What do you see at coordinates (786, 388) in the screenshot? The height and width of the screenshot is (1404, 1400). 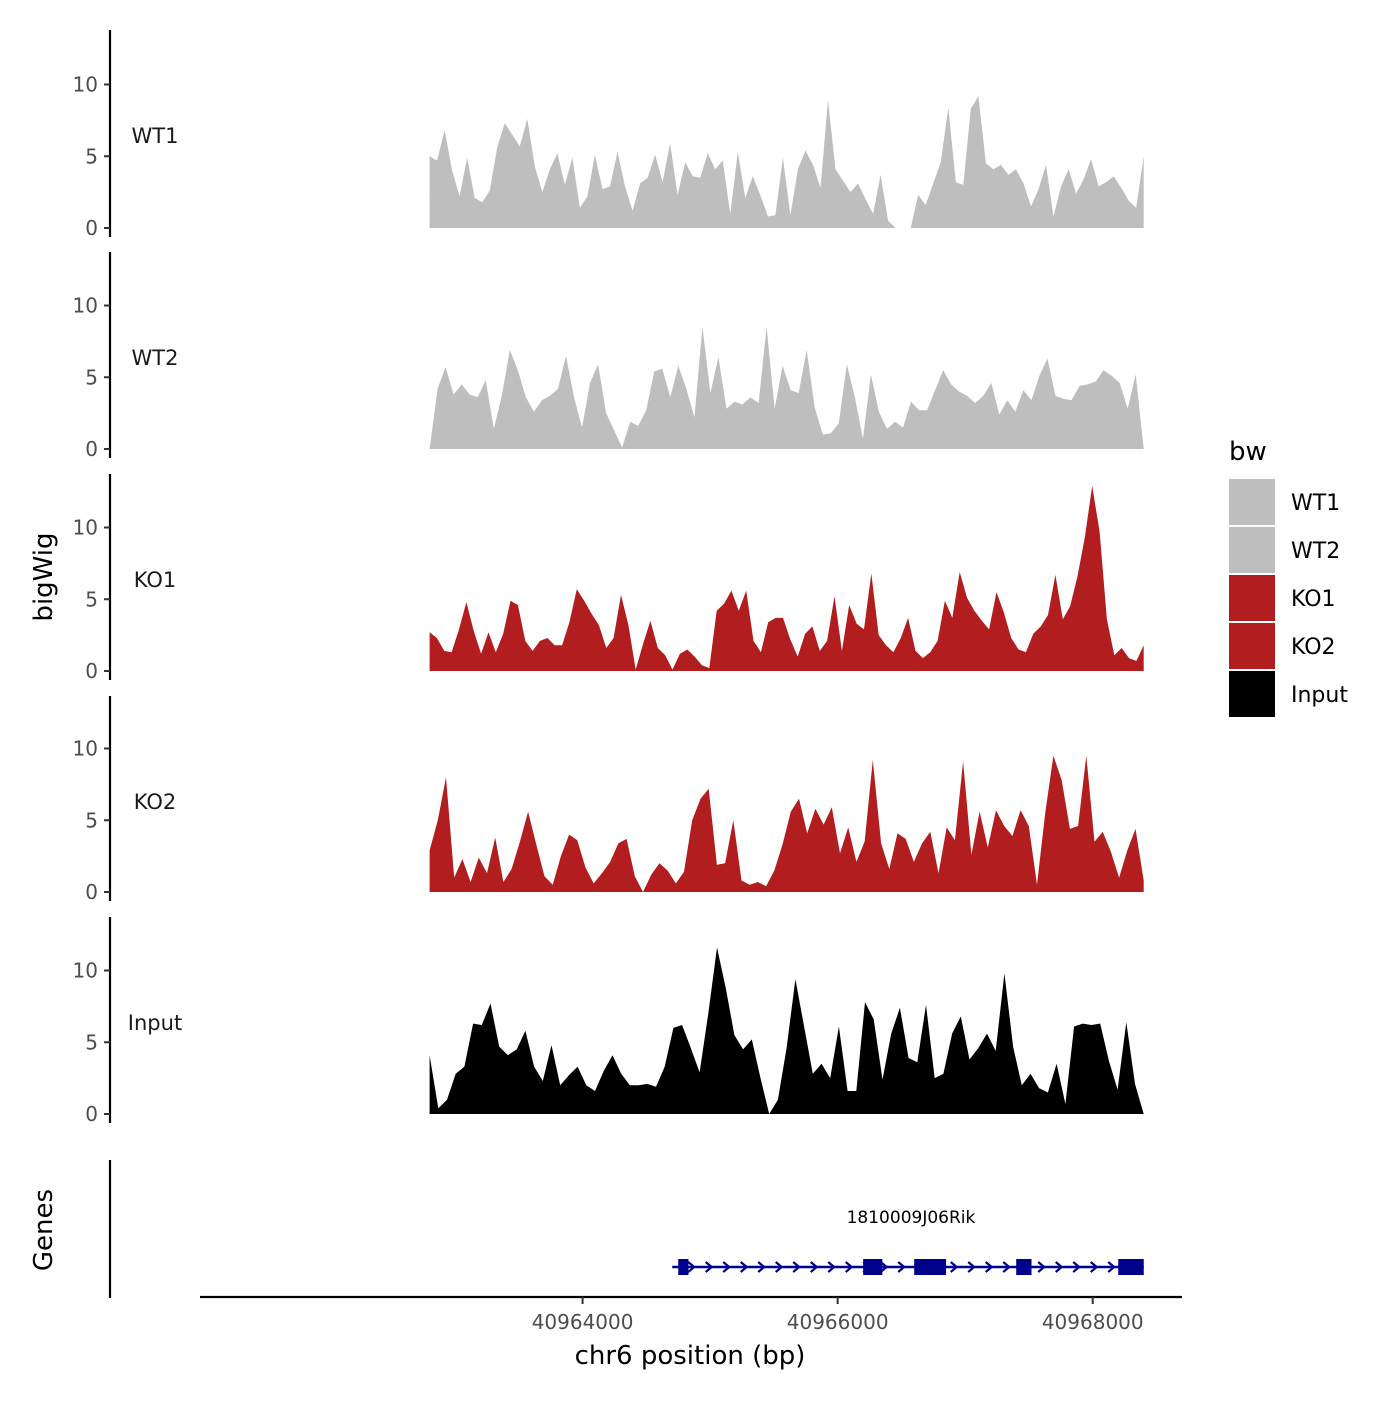 I see `signal-area-wt2` at bounding box center [786, 388].